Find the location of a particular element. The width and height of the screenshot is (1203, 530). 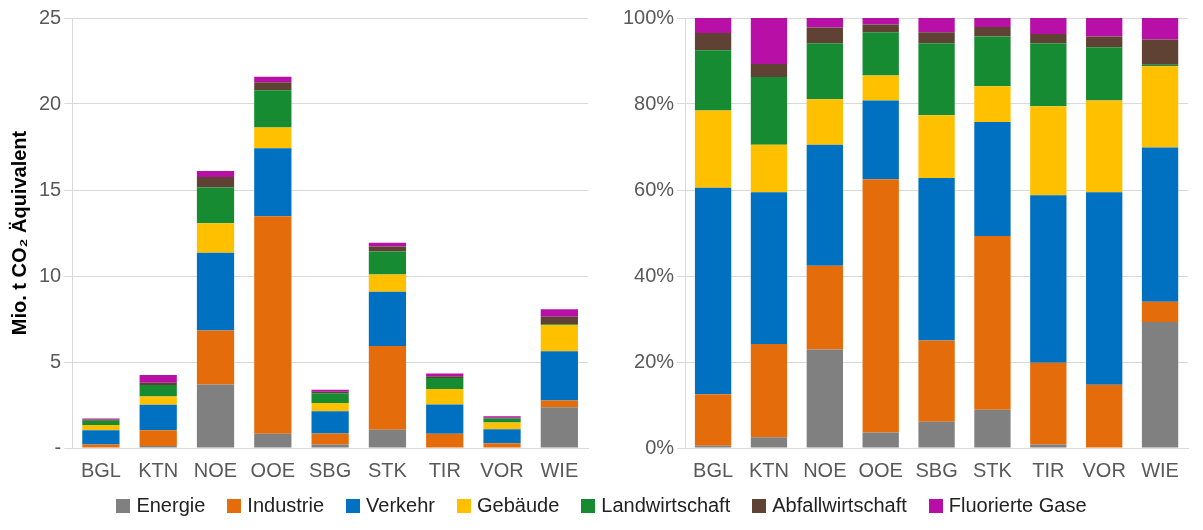

legend-label: Abfallwirtschaft is located at coordinates (839, 505).